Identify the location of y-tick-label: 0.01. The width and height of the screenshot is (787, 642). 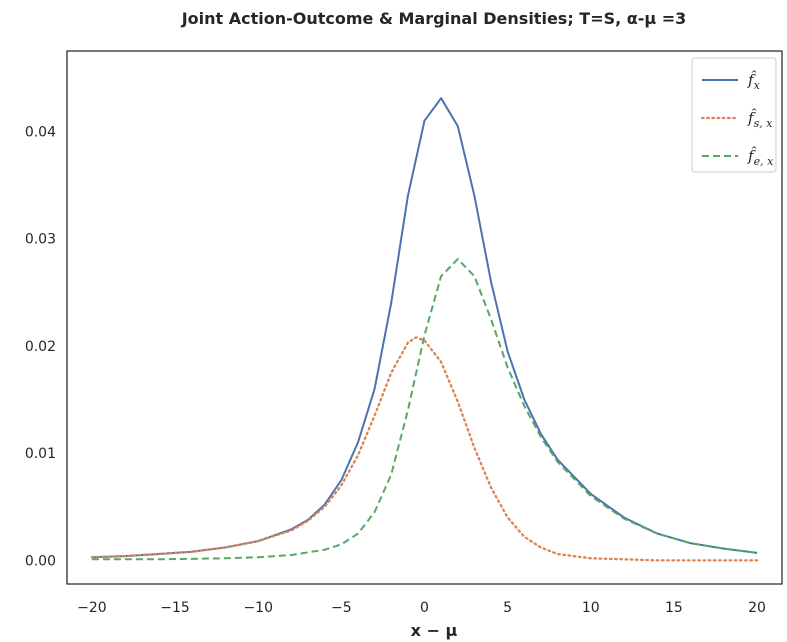
(40, 454).